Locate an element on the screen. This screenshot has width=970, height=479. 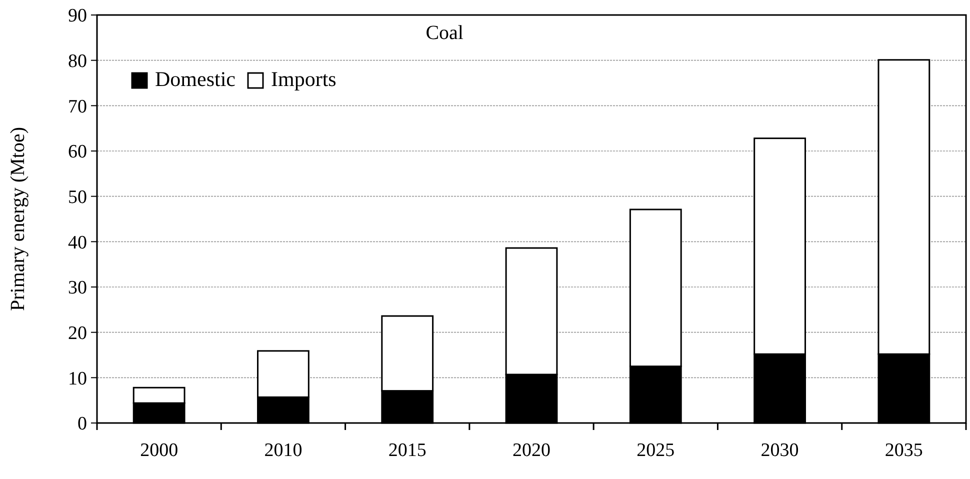
legend-label: Domestic is located at coordinates (195, 79).